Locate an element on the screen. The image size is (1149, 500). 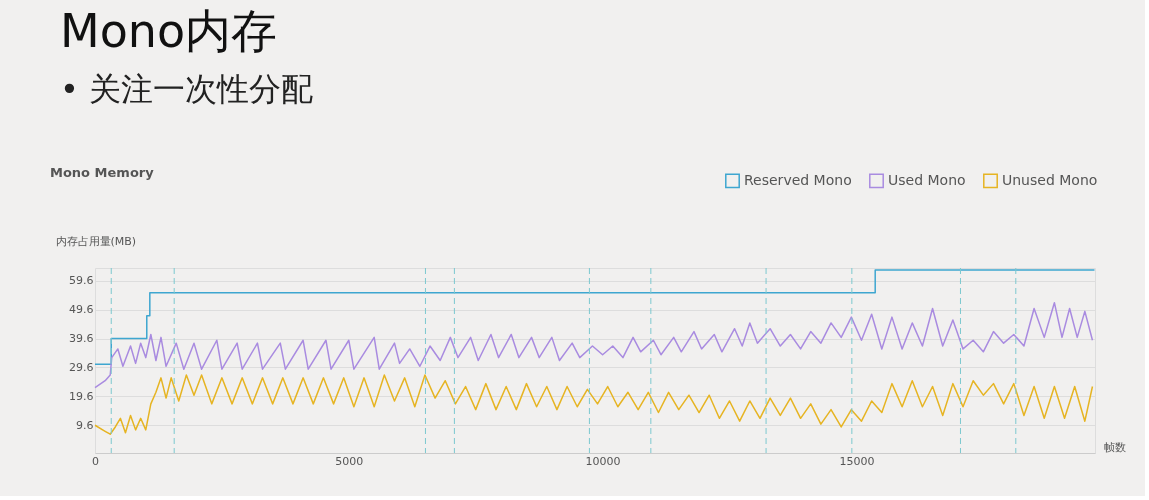
y-tick-label: 9.6 is located at coordinates (85, 425).